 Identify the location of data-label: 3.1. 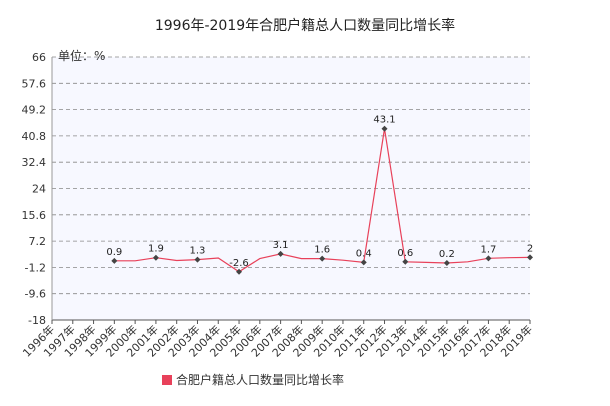
(281, 245).